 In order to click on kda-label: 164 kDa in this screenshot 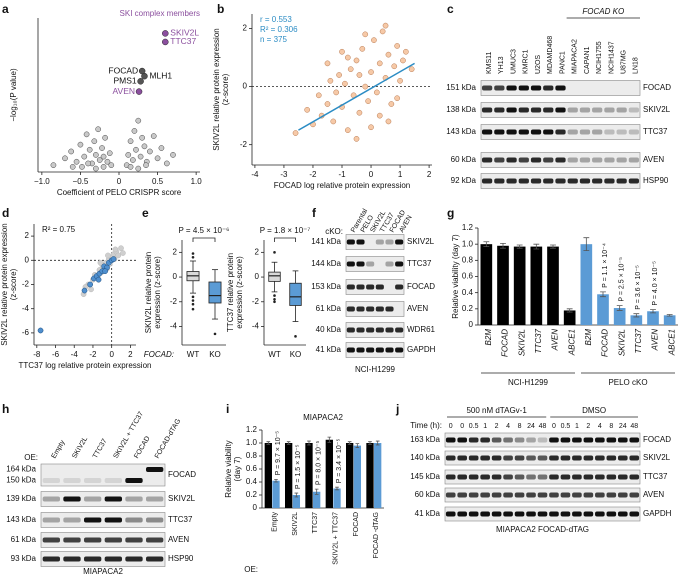, I will do `click(21, 469)`.